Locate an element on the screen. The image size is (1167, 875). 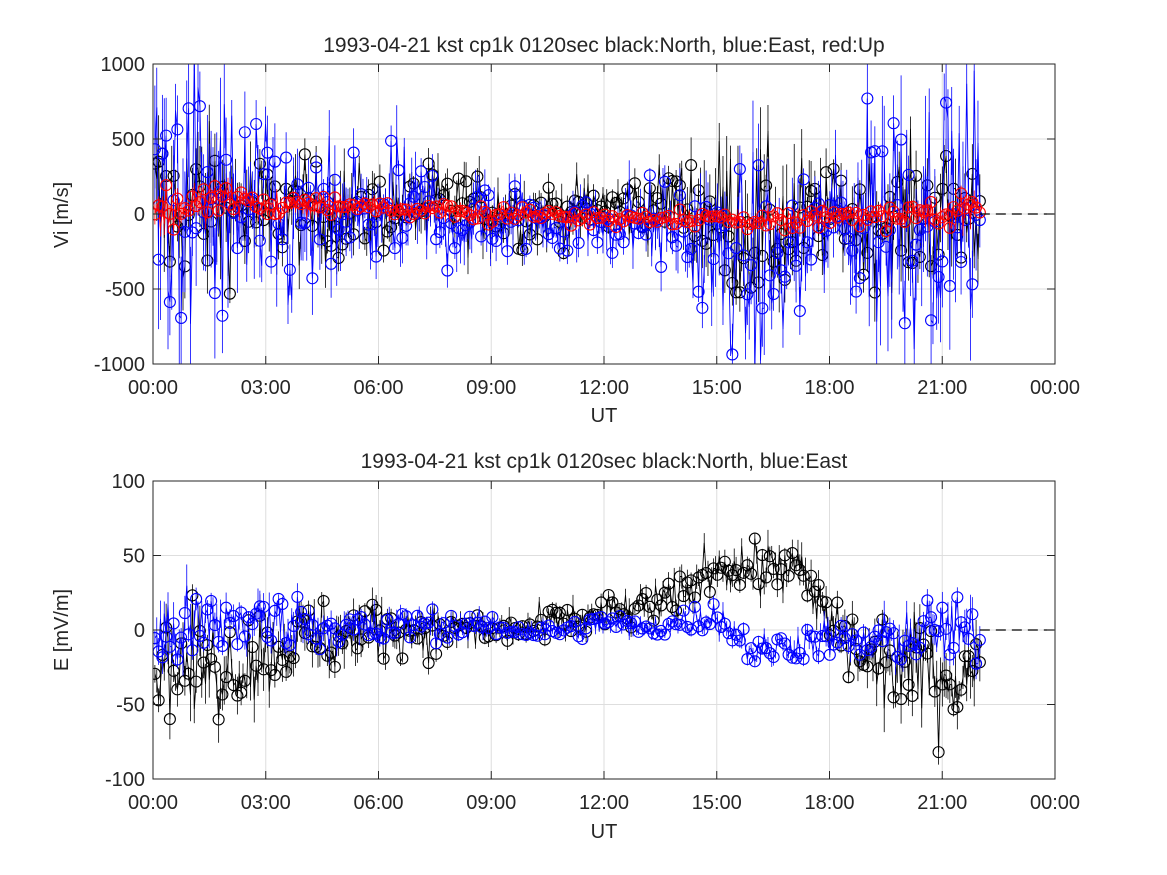
efield-y-tick-label: 0 is located at coordinates (139, 631).